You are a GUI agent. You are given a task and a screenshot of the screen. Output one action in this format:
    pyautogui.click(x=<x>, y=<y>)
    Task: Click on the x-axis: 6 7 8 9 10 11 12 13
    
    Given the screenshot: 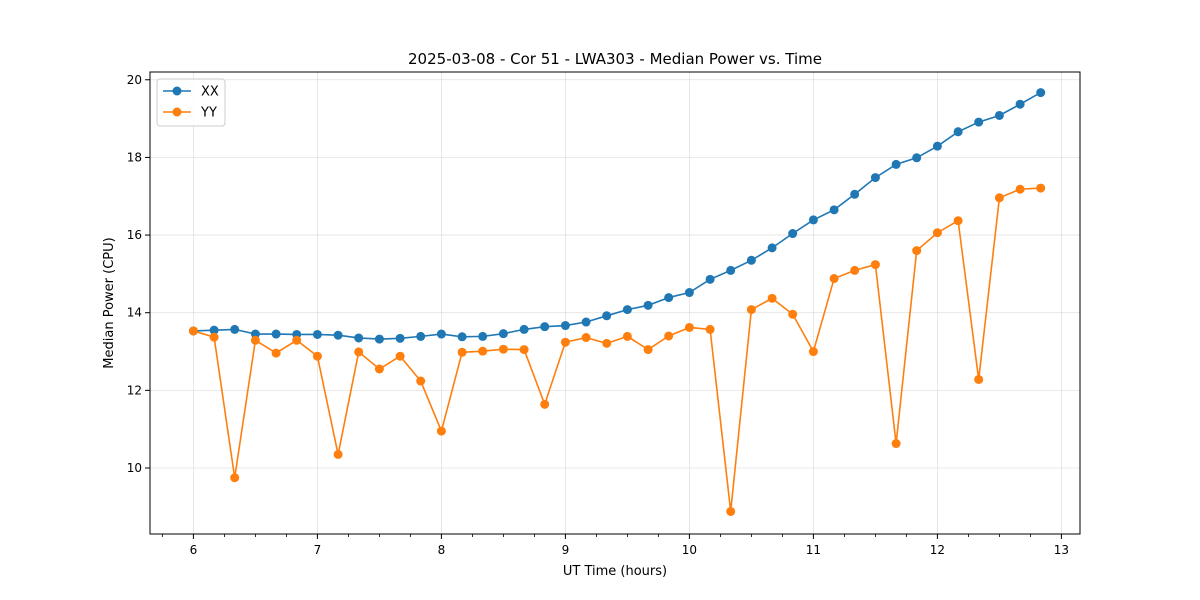 What is the action you would take?
    pyautogui.click(x=615, y=545)
    